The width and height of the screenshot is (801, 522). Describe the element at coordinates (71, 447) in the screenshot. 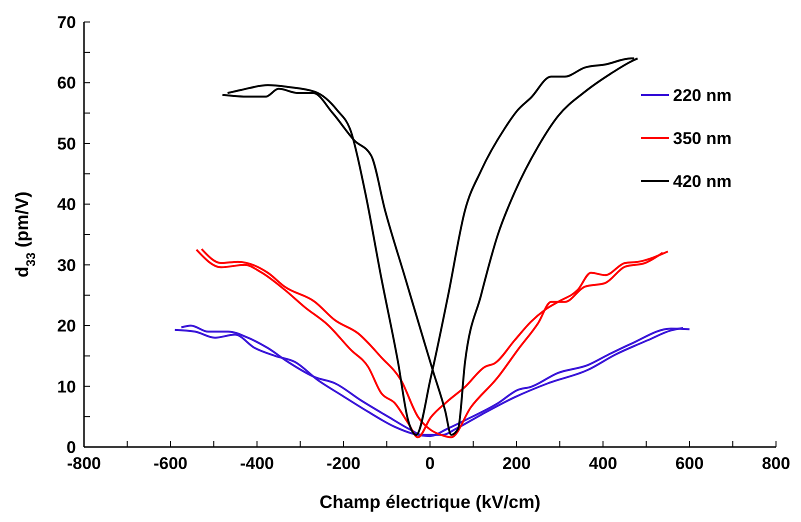

I see `y-tick-label: 0` at that location.